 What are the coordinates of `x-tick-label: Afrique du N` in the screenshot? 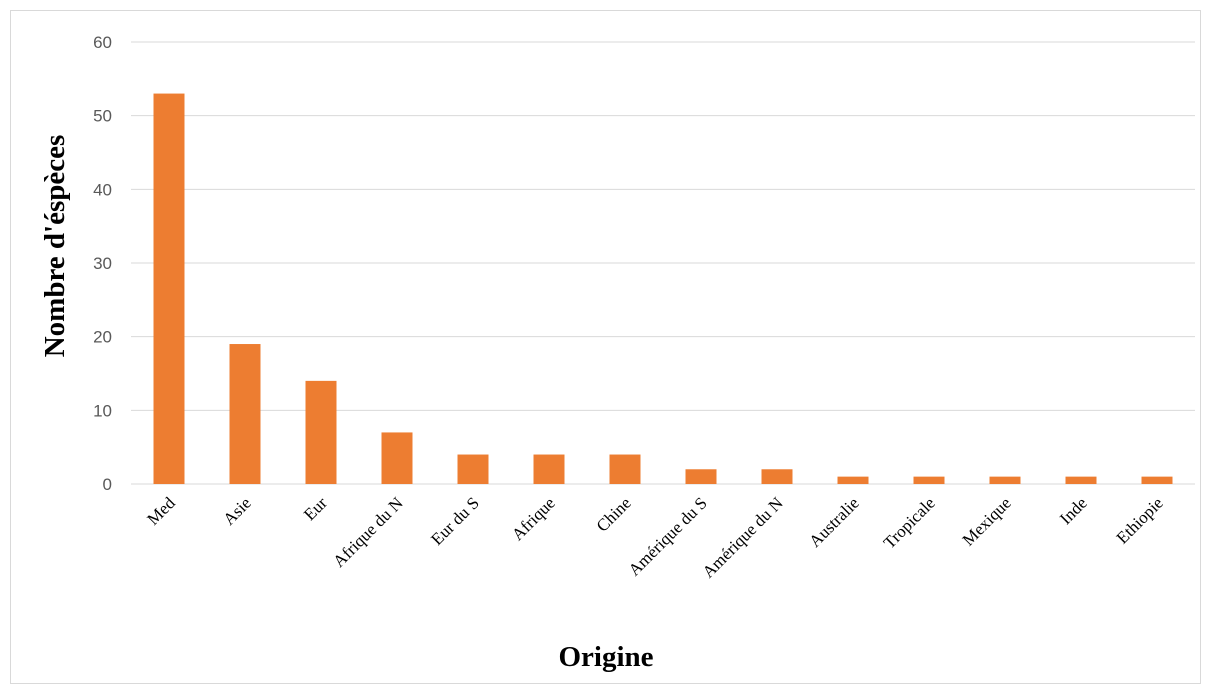 It's located at (368, 532).